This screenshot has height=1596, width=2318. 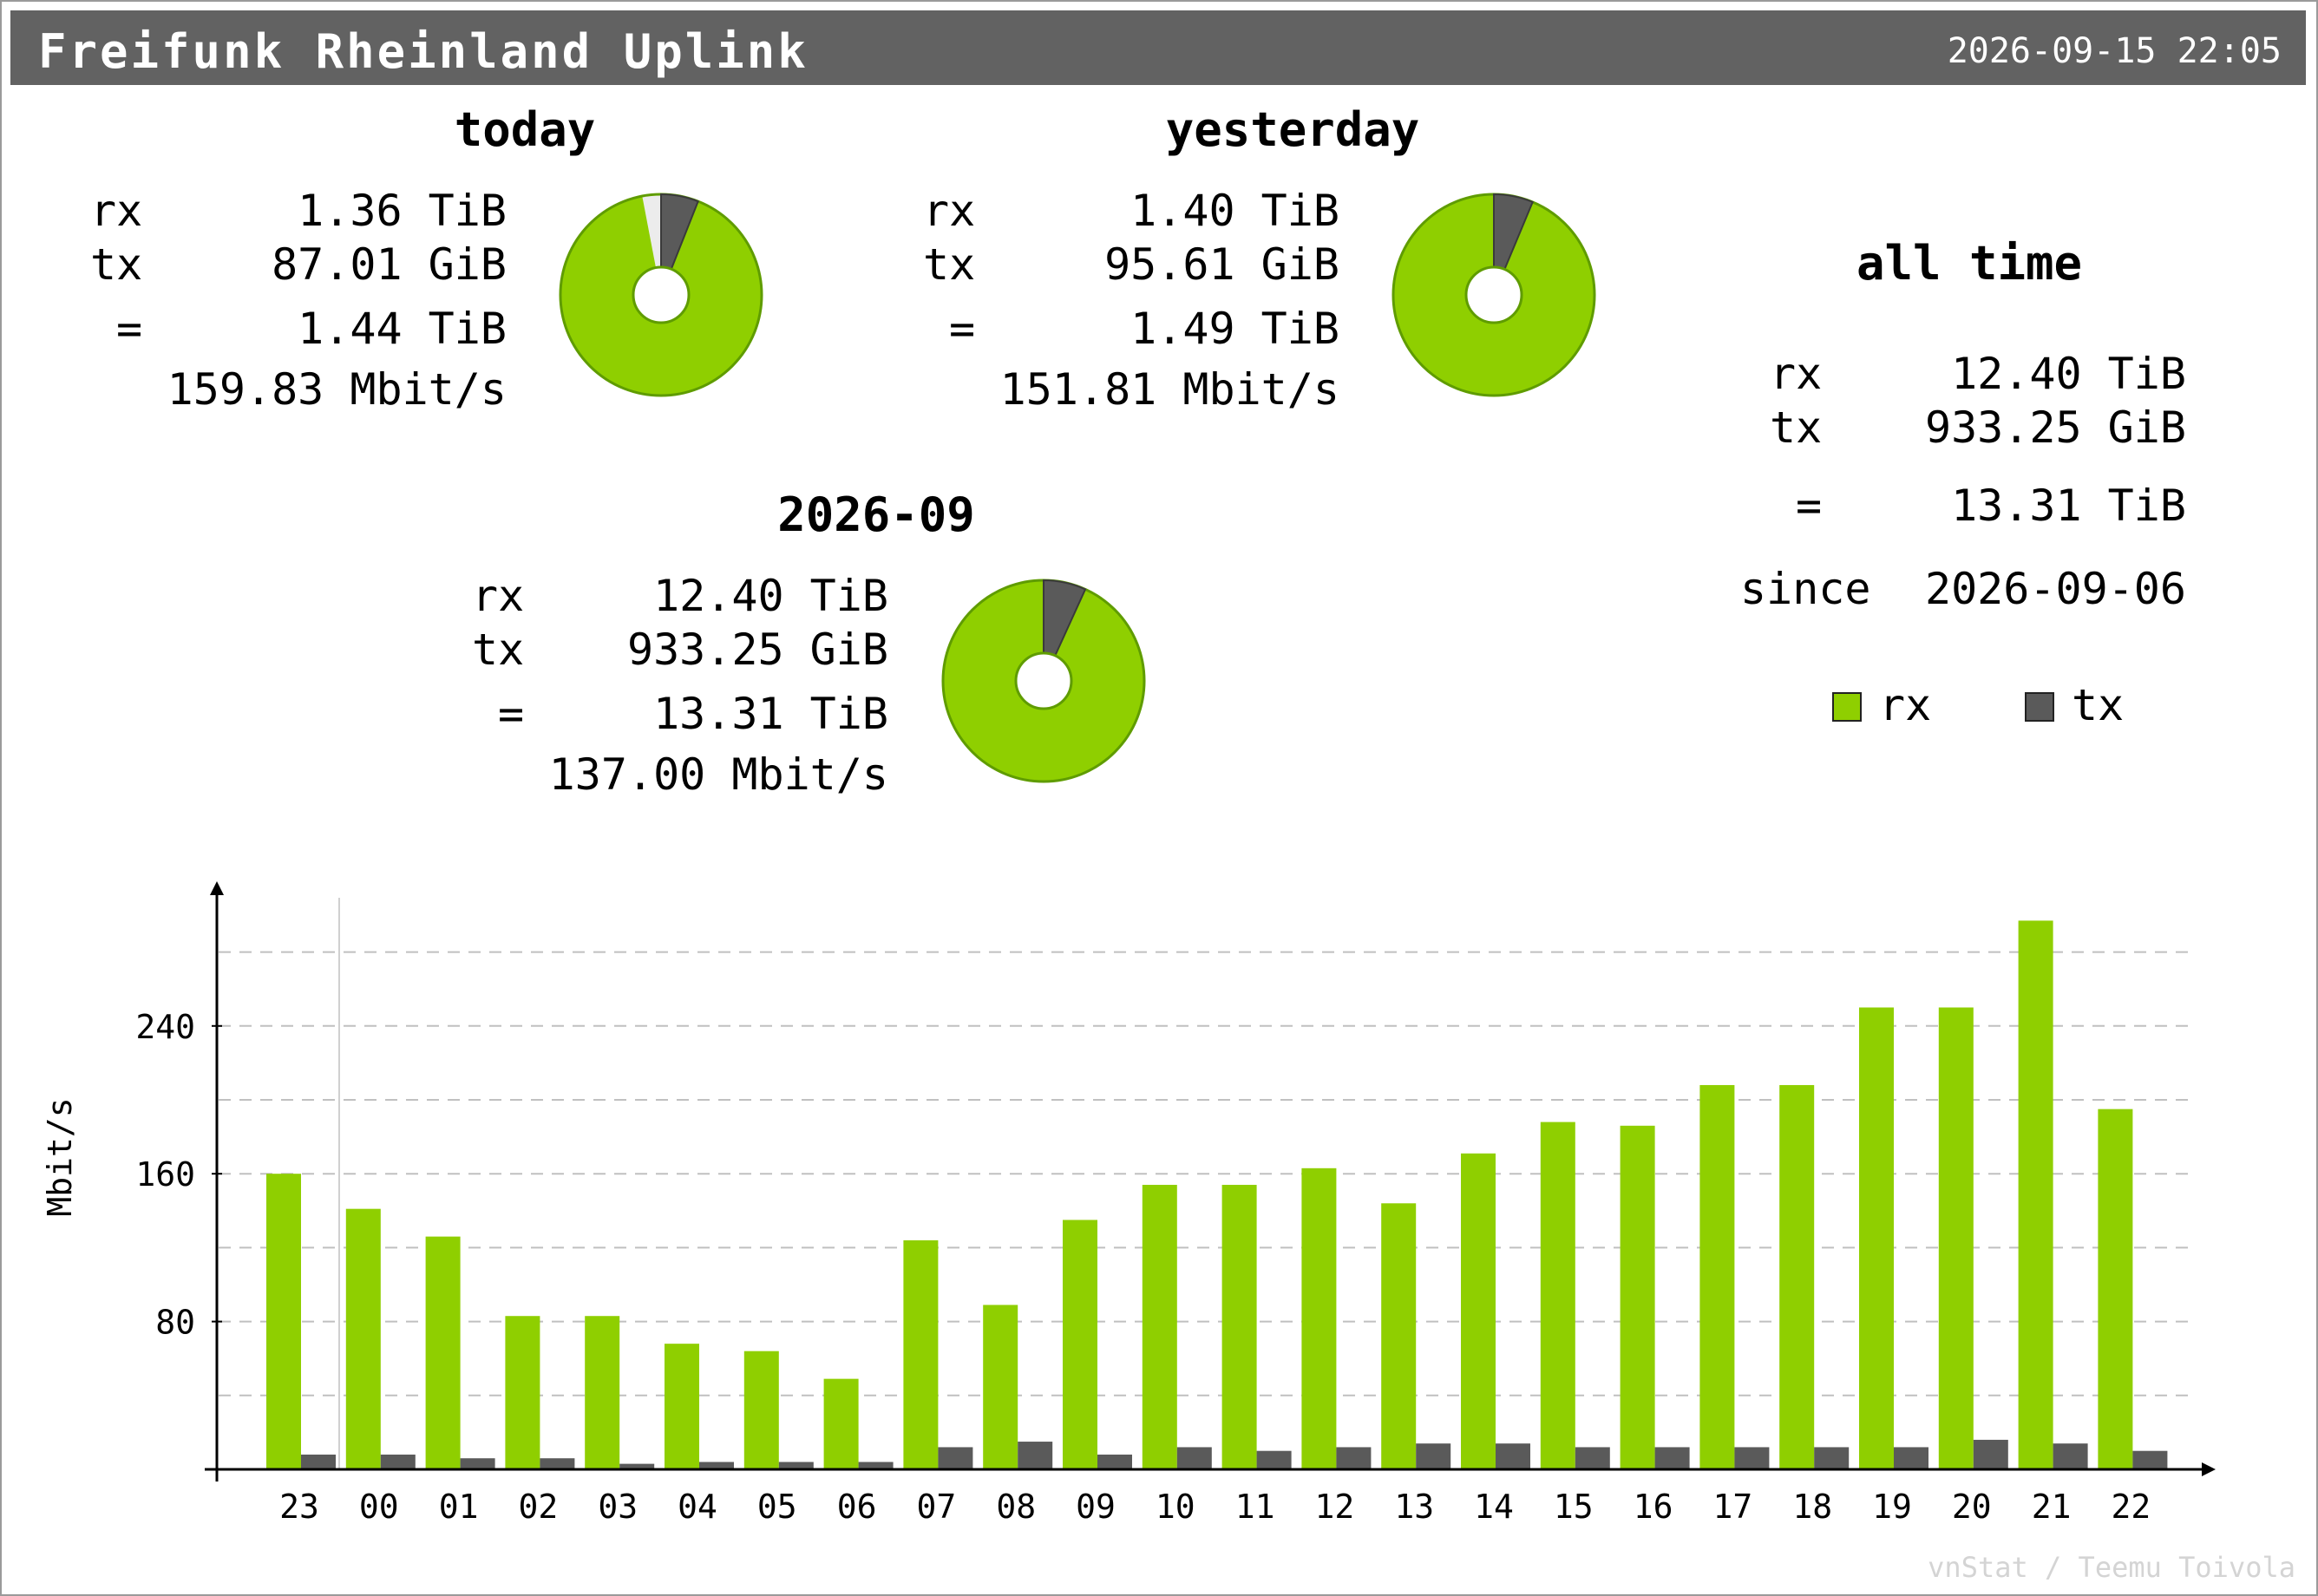 I want to click on alltime-eq-label: =, so click(x=1809, y=506).